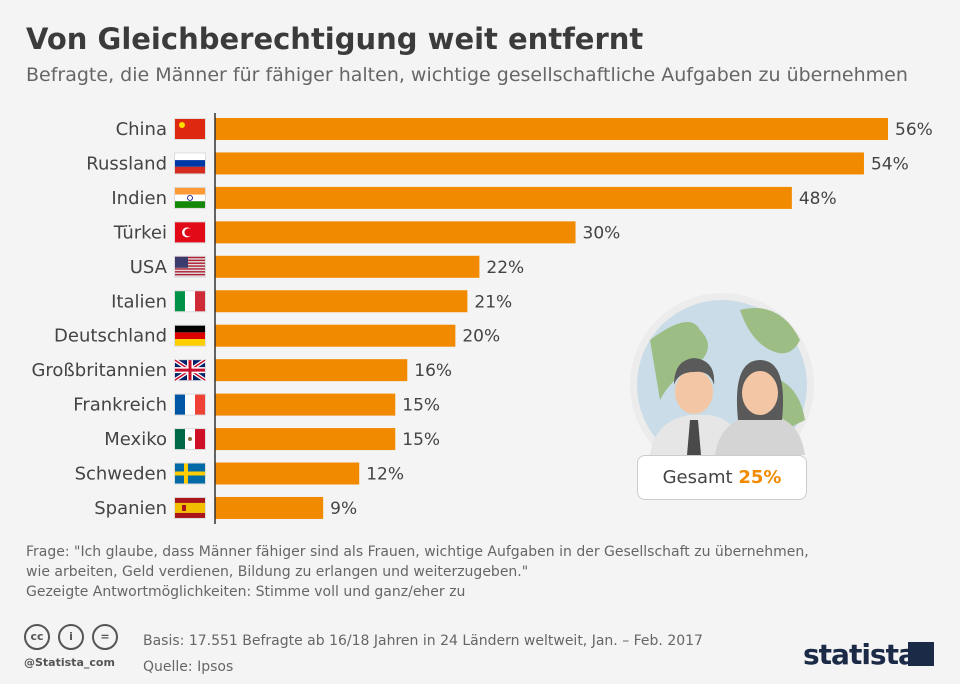 This screenshot has height=684, width=960. What do you see at coordinates (190, 197) in the screenshot?
I see `flag-in-icon` at bounding box center [190, 197].